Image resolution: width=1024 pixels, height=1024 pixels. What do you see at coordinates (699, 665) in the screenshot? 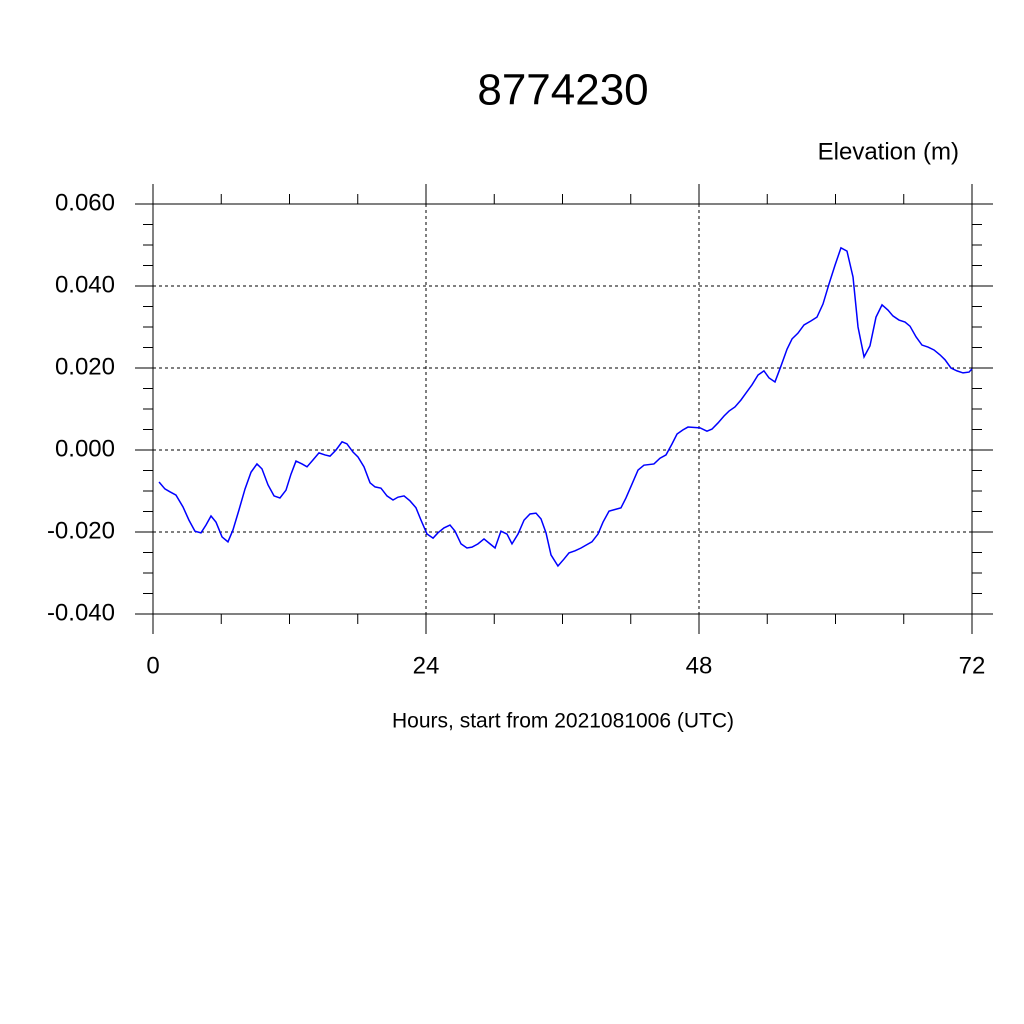
I see `x-tick-label: 48` at bounding box center [699, 665].